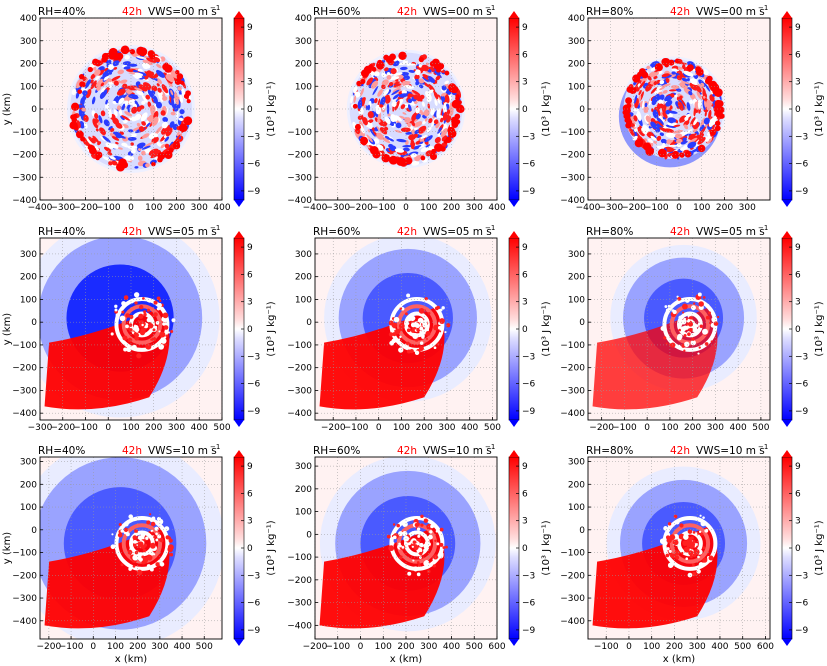 Image resolution: width=827 pixels, height=666 pixels. What do you see at coordinates (7, 548) in the screenshot?
I see `y-axis-label: y (km)` at bounding box center [7, 548].